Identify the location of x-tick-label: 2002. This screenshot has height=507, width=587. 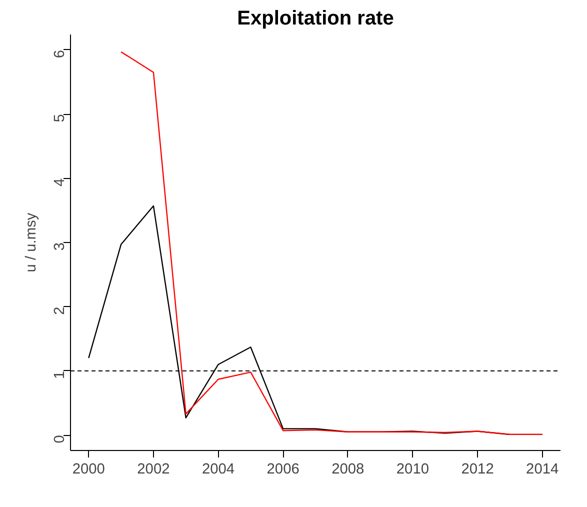
(153, 470).